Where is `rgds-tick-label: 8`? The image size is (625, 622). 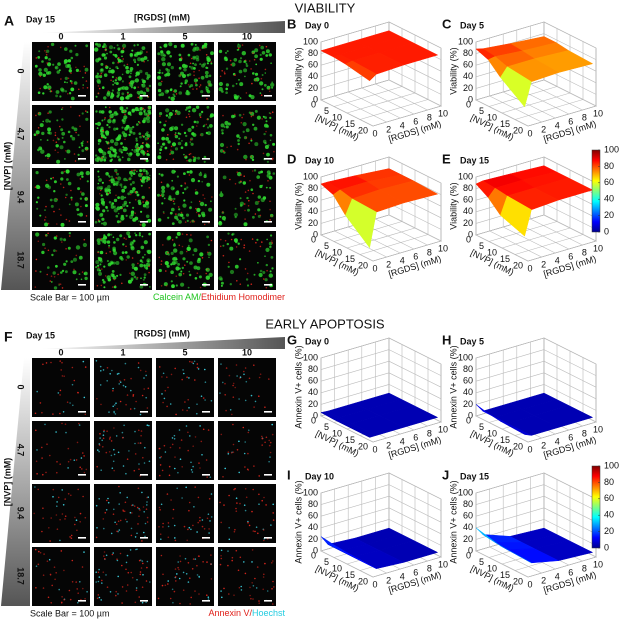
rgds-tick-label: 8 is located at coordinates (429, 117).